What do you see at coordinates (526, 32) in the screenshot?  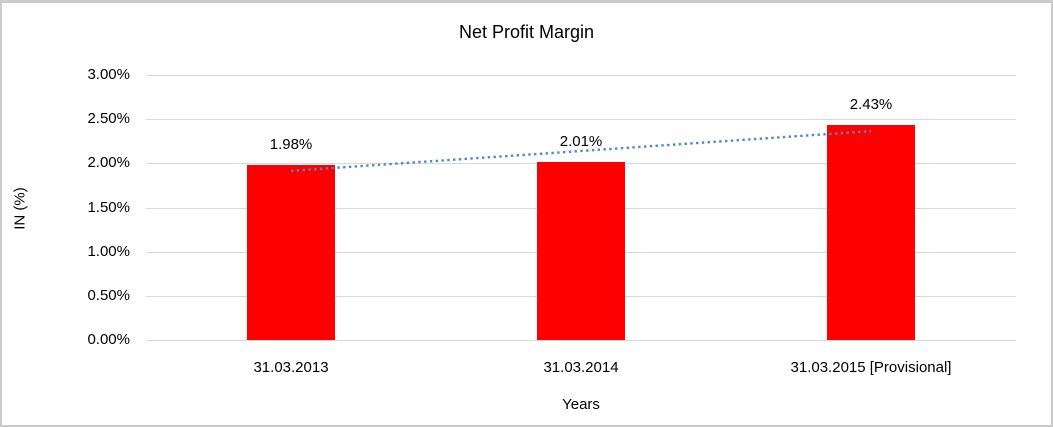 I see `chart-title: Net Profit Margin` at bounding box center [526, 32].